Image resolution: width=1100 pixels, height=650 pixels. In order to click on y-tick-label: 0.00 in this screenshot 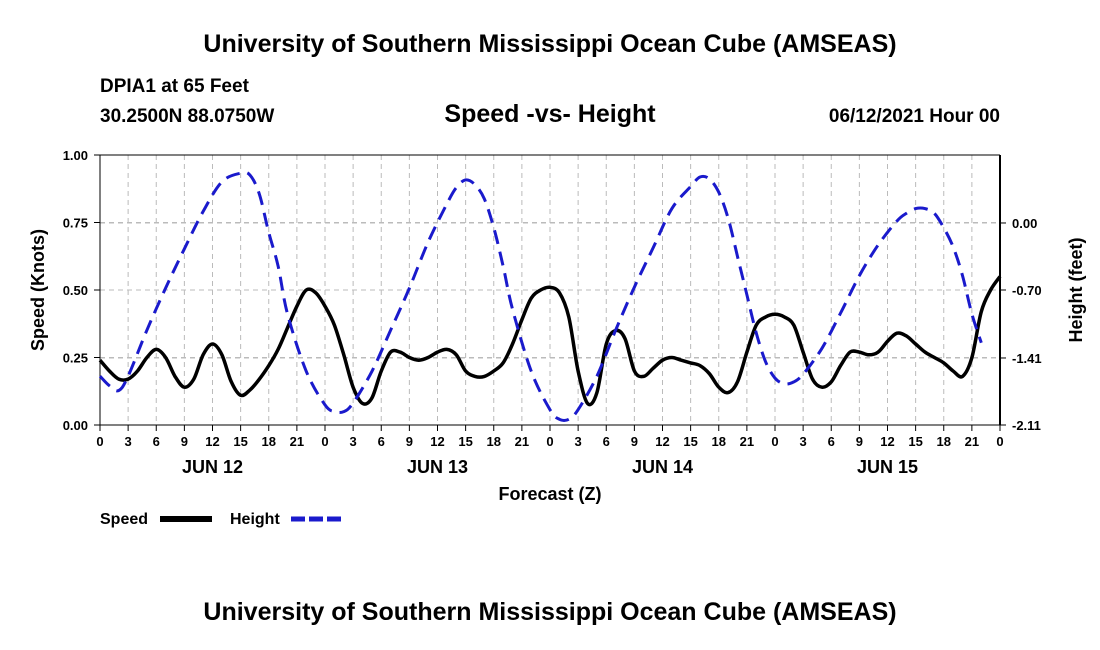, I will do `click(75, 425)`.